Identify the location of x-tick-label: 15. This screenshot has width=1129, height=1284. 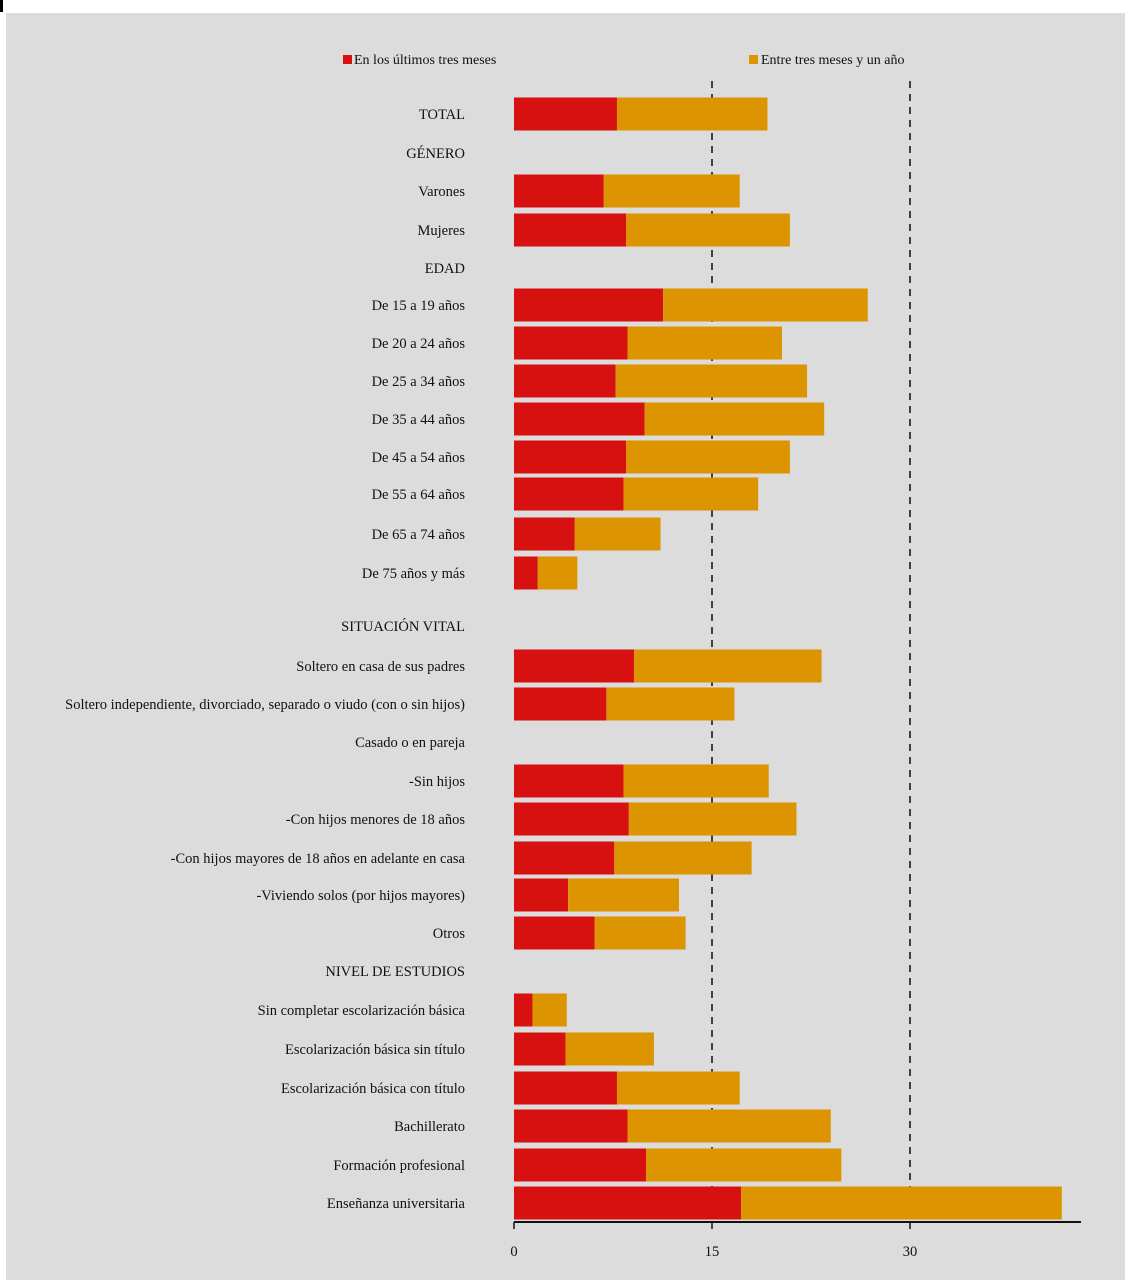
(712, 1252).